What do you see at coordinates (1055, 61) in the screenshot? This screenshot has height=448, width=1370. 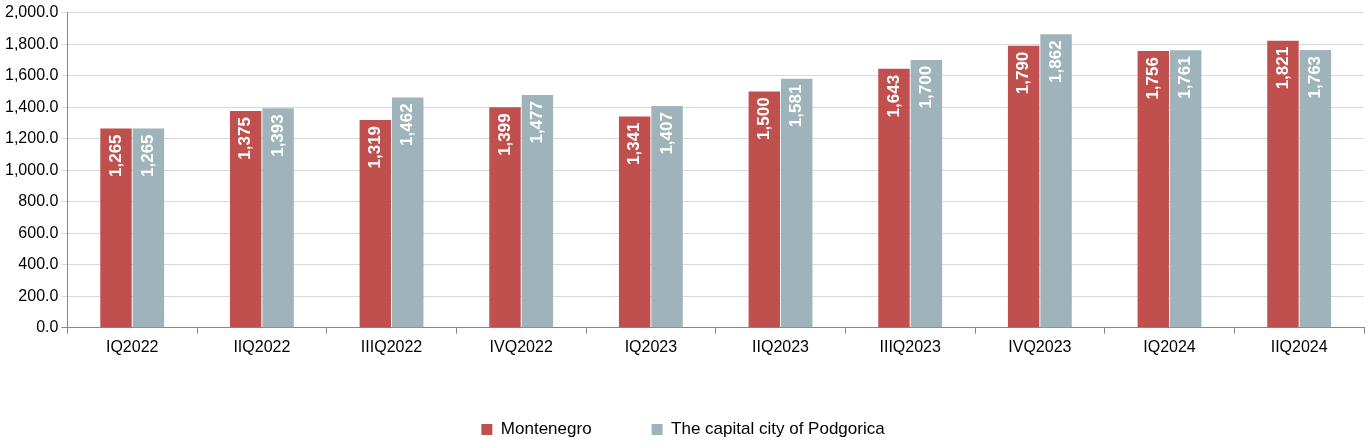 I see `data-label: 1,862` at bounding box center [1055, 61].